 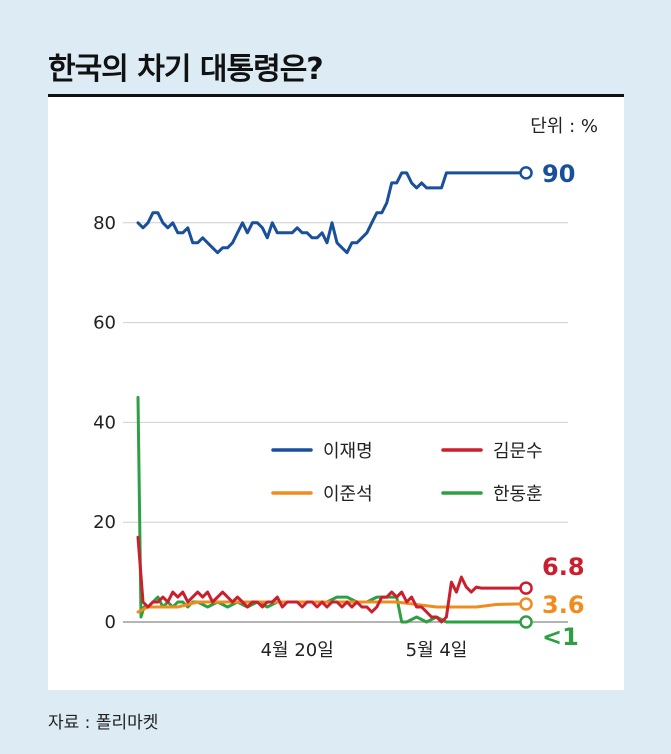 What do you see at coordinates (437, 650) in the screenshot?
I see `x-tick-label: 5월 4일` at bounding box center [437, 650].